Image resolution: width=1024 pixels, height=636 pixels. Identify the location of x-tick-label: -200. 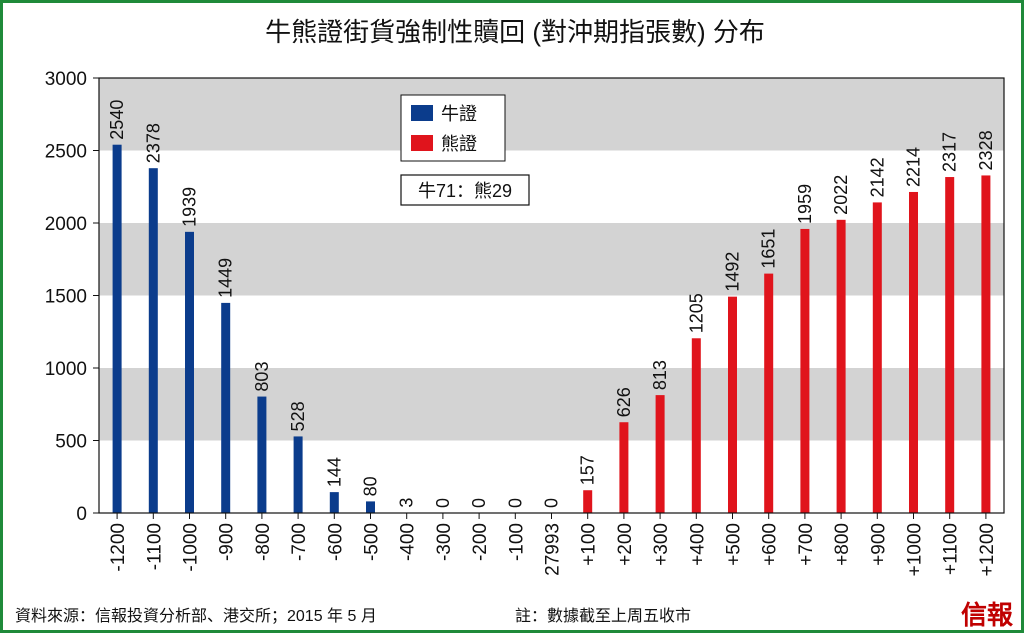
(480, 542).